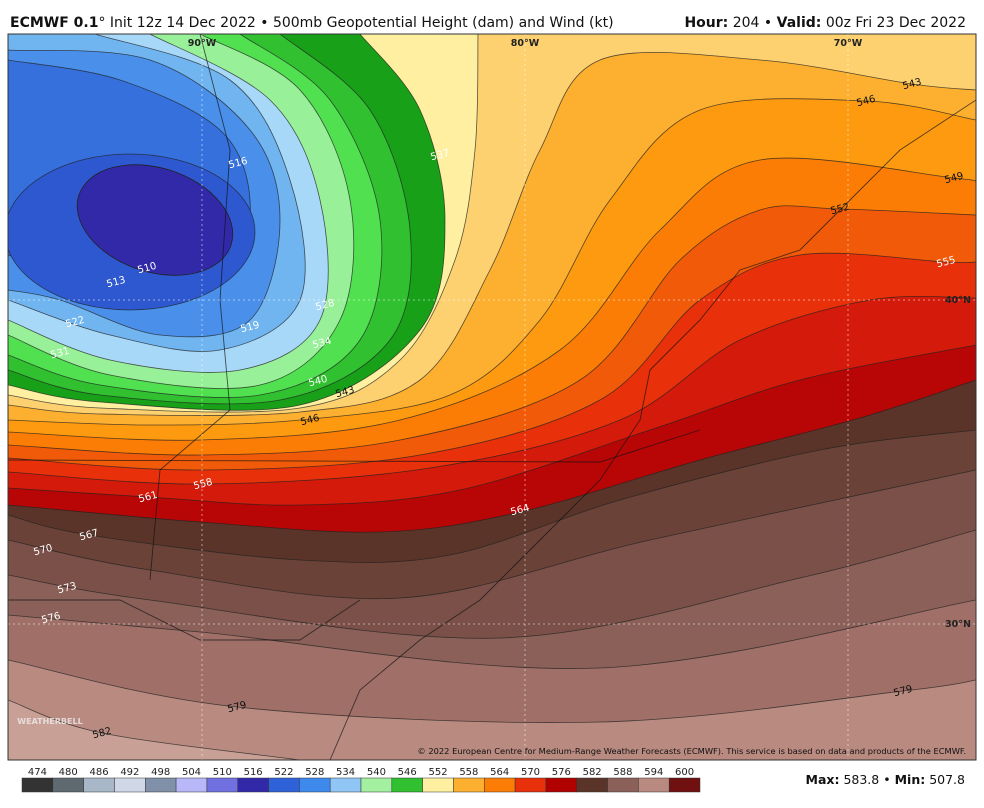 The width and height of the screenshot is (984, 808). Describe the element at coordinates (237, 164) in the screenshot. I see `contour-label: 516` at that location.